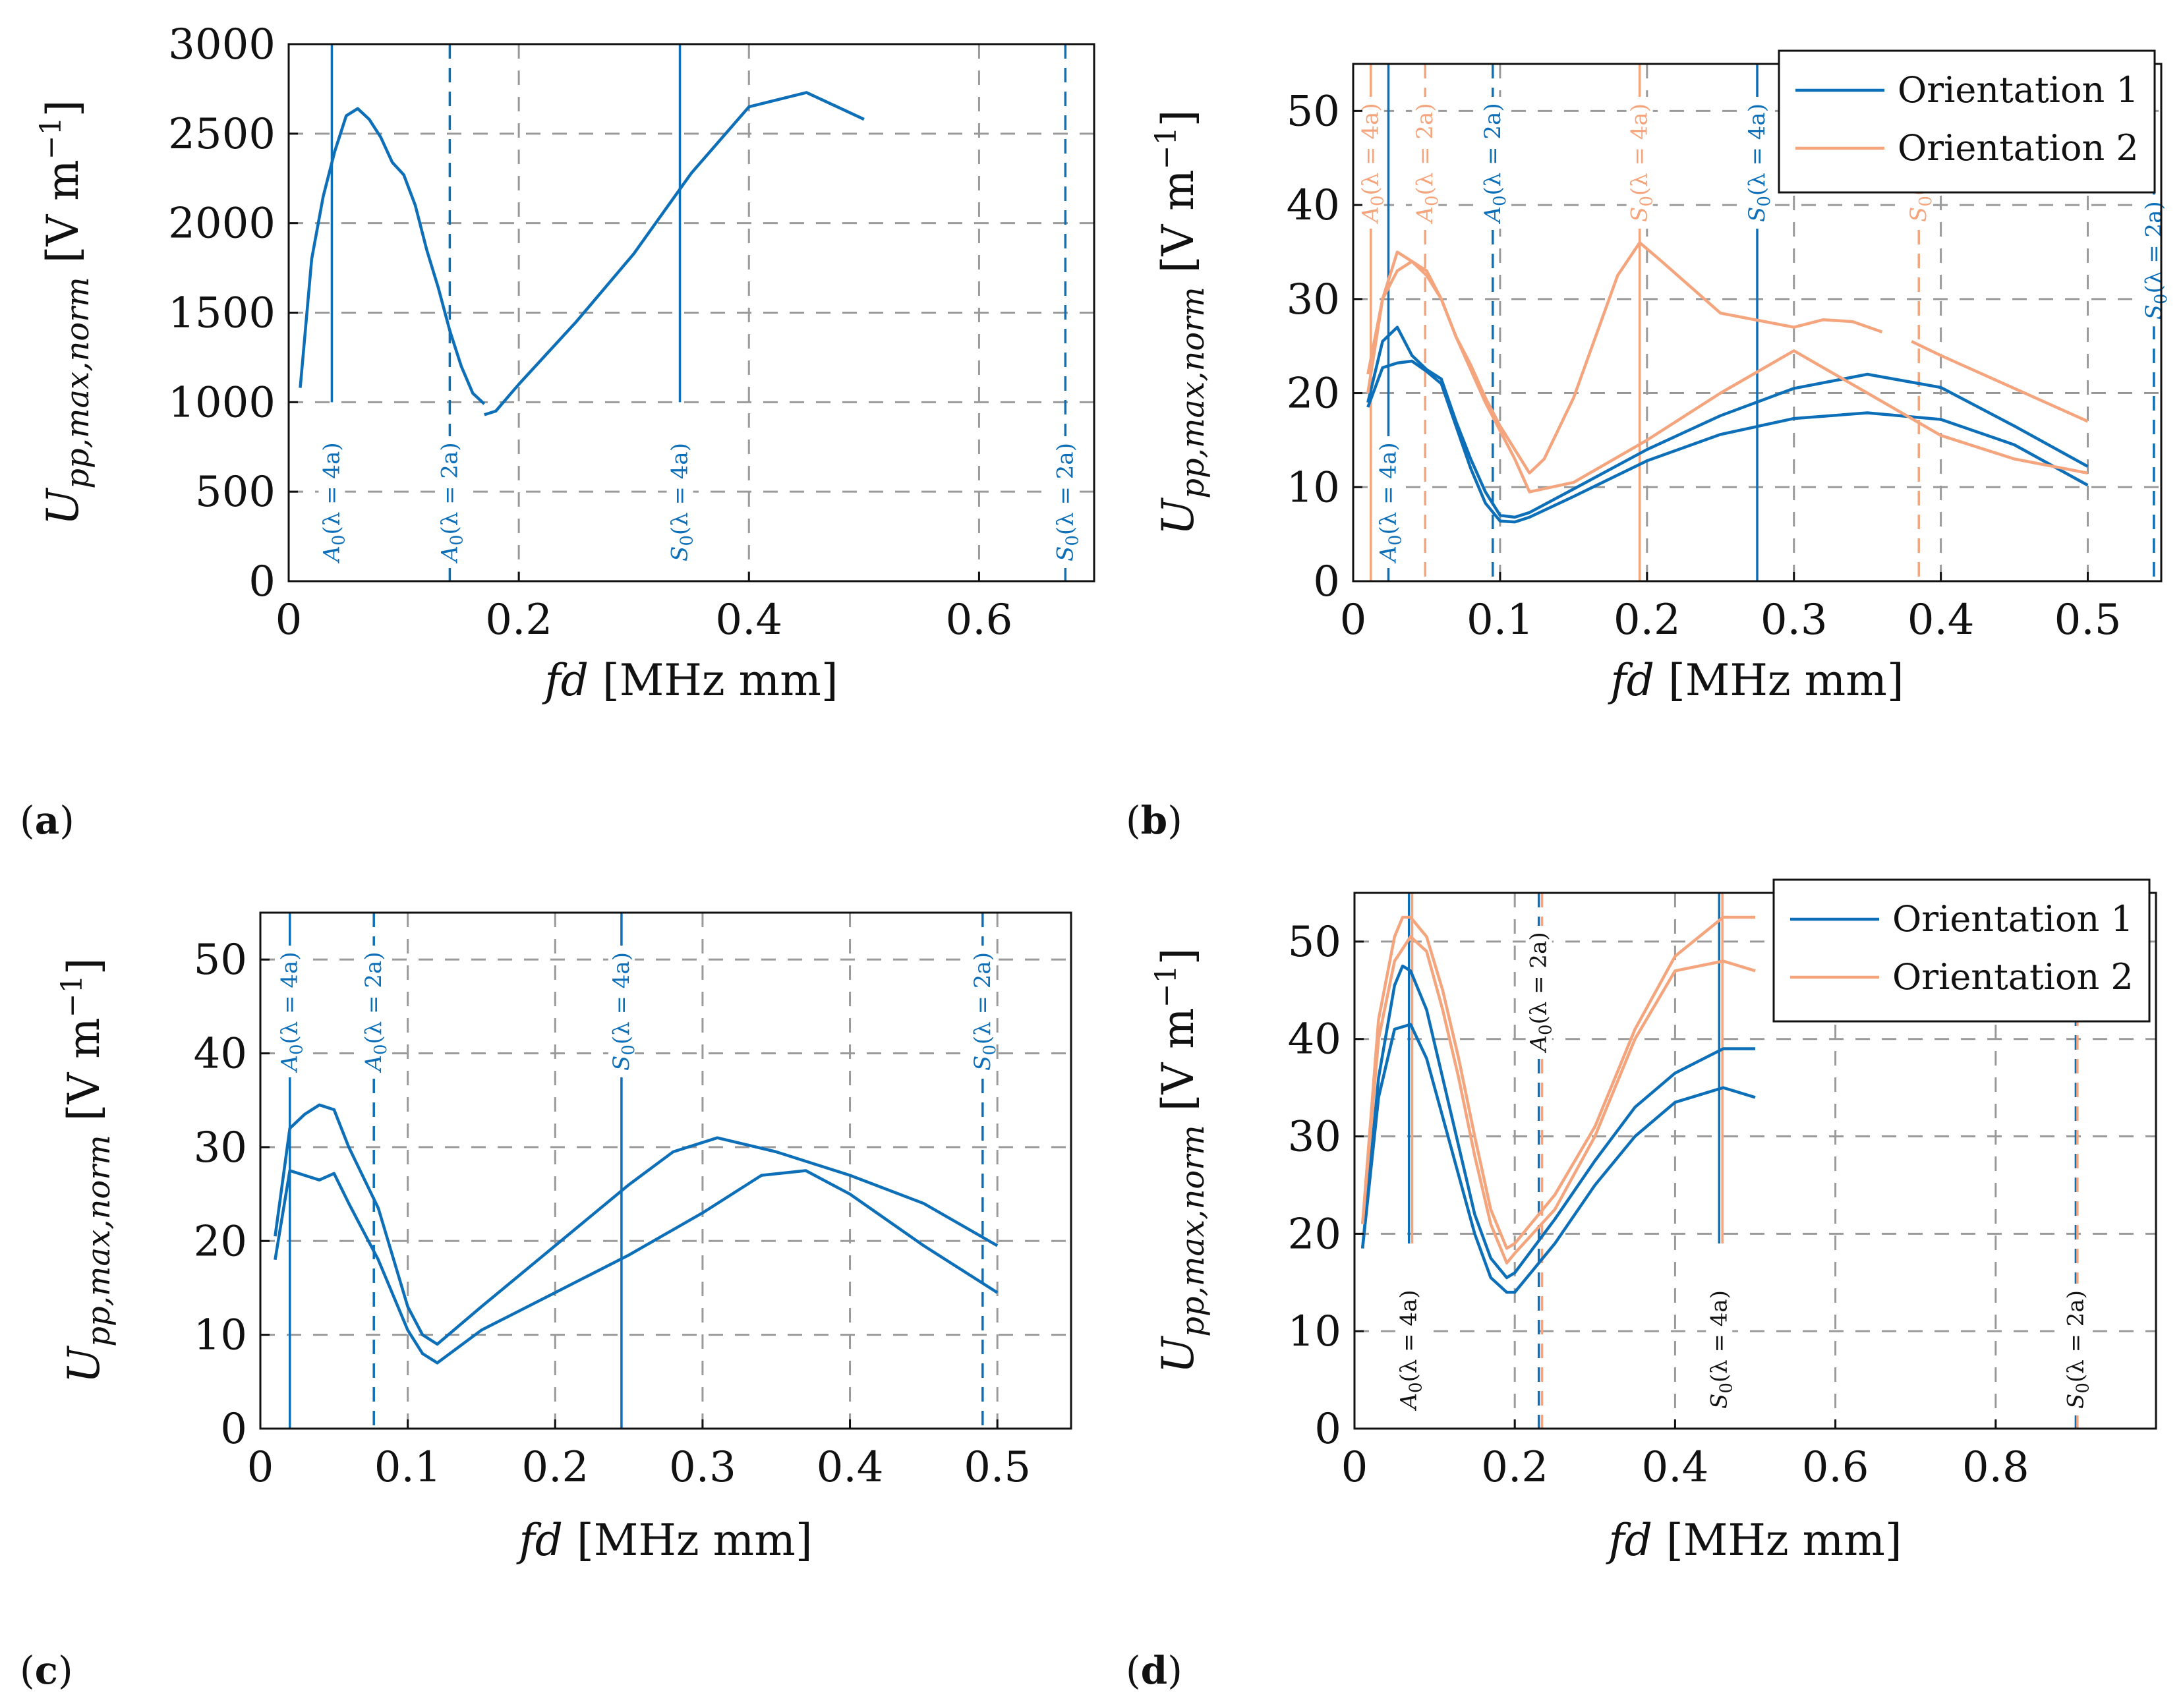  What do you see at coordinates (46, 1670) in the screenshot?
I see `panel-label: (c)` at bounding box center [46, 1670].